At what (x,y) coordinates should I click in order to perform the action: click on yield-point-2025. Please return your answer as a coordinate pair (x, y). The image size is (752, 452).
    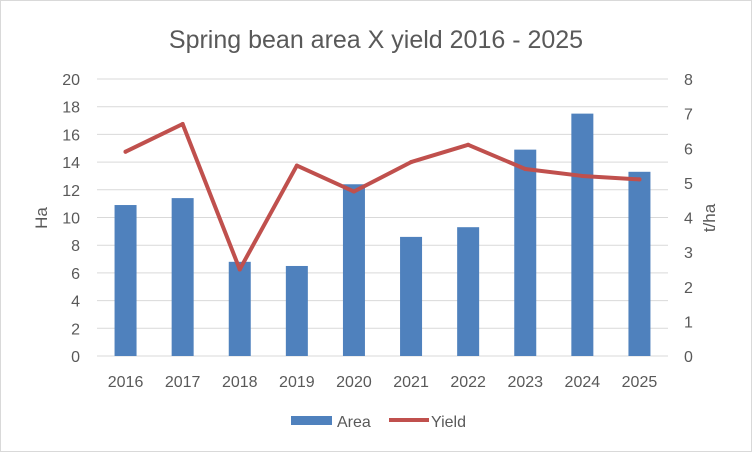
    Looking at the image, I should click on (639, 179).